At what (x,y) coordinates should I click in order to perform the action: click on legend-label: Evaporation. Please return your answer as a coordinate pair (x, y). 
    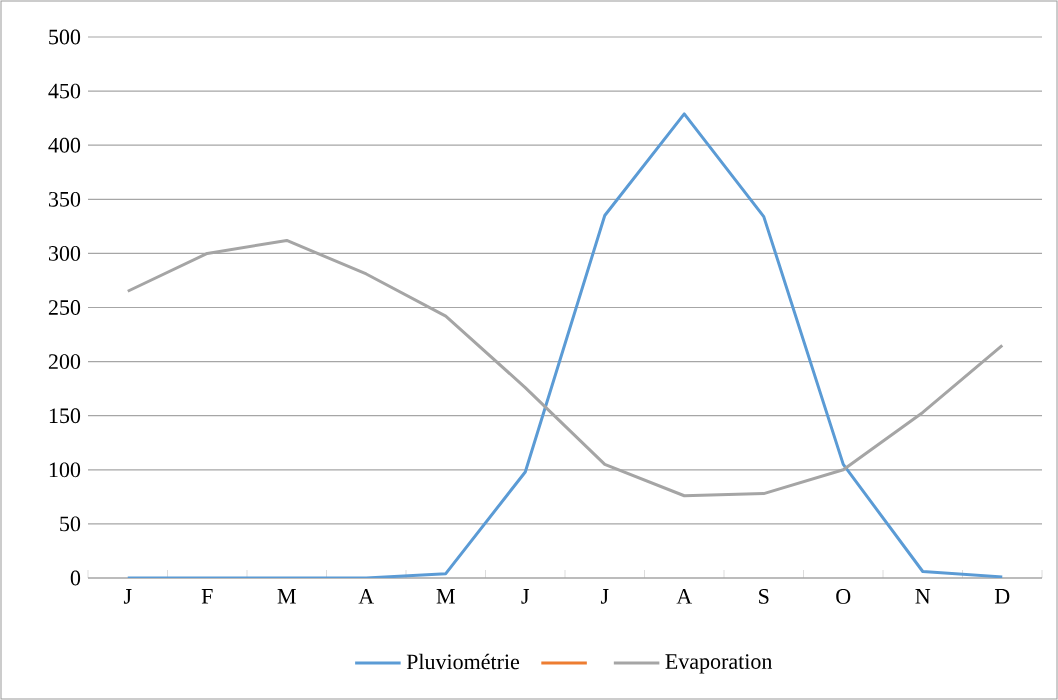
    Looking at the image, I should click on (719, 664).